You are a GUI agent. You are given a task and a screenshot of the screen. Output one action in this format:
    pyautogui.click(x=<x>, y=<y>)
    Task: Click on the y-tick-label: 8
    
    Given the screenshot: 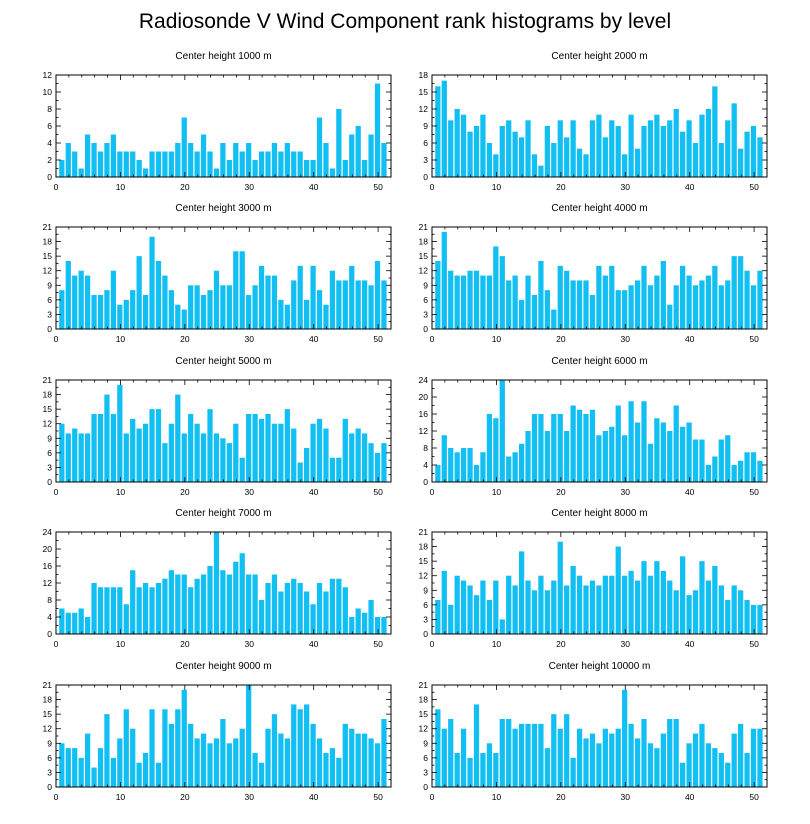 What is the action you would take?
    pyautogui.click(x=49, y=600)
    